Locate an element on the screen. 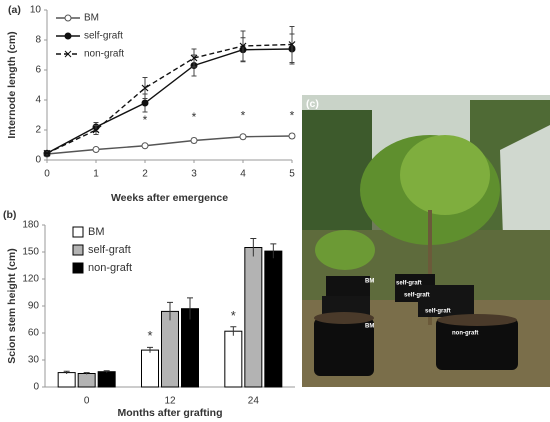 The height and width of the screenshot is (422, 550). y-tick-label: 8 is located at coordinates (38, 40).